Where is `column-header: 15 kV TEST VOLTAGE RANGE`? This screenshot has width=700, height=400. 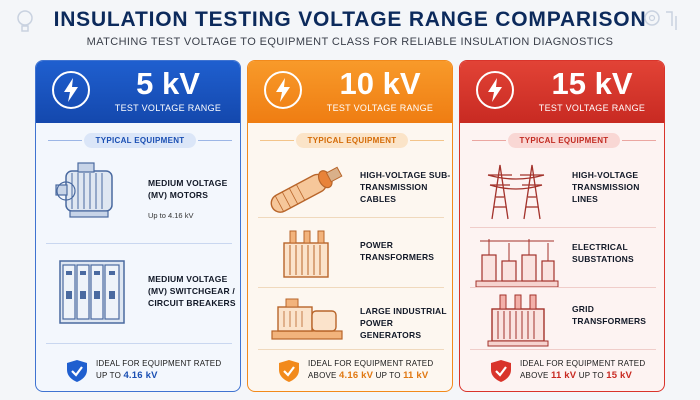
column-header: 15 kV TEST VOLTAGE RANGE is located at coordinates (562, 92).